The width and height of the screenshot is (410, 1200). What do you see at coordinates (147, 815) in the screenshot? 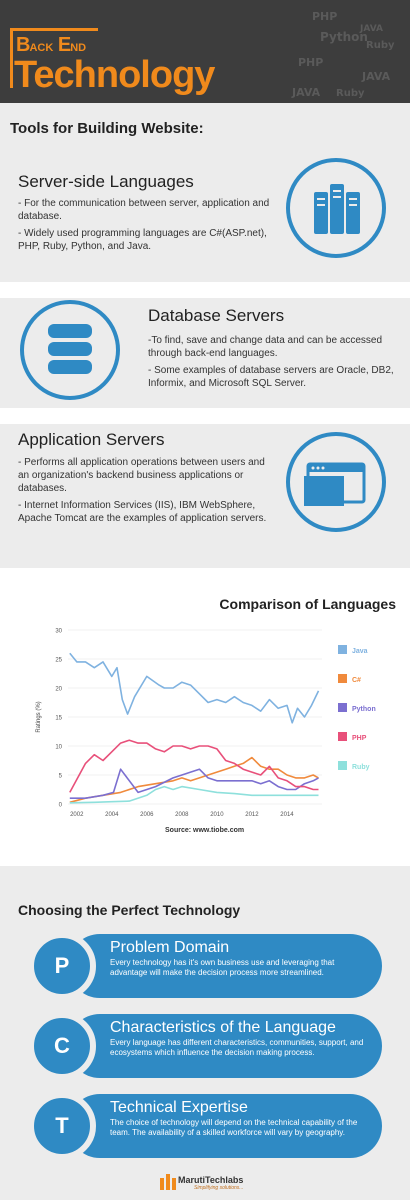
I see `x-tick-label: 2006` at bounding box center [147, 815].